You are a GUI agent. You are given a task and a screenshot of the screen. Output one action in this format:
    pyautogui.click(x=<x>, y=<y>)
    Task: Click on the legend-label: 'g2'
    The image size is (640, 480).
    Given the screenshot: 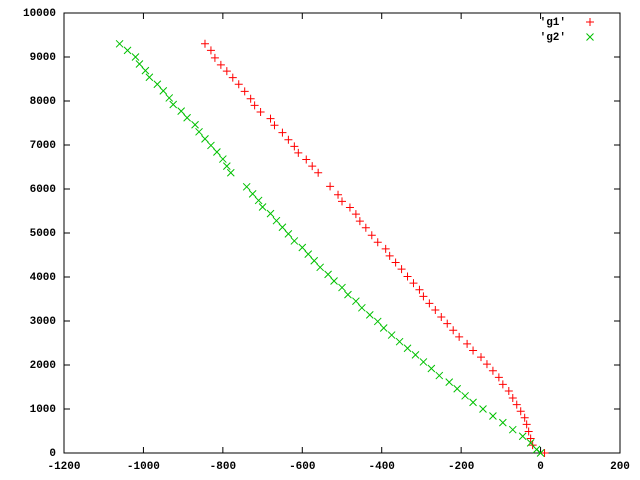 What is the action you would take?
    pyautogui.click(x=553, y=38)
    